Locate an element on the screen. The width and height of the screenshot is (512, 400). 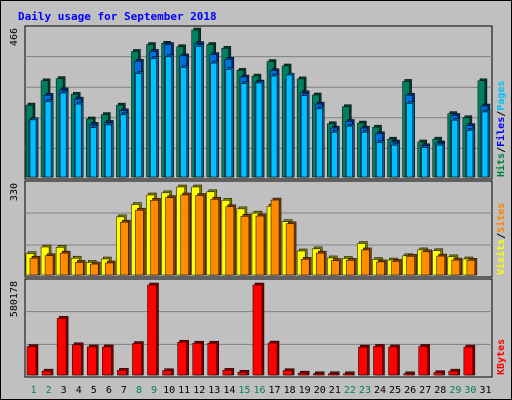
x-tick-label: 7 is located at coordinates (124, 390).